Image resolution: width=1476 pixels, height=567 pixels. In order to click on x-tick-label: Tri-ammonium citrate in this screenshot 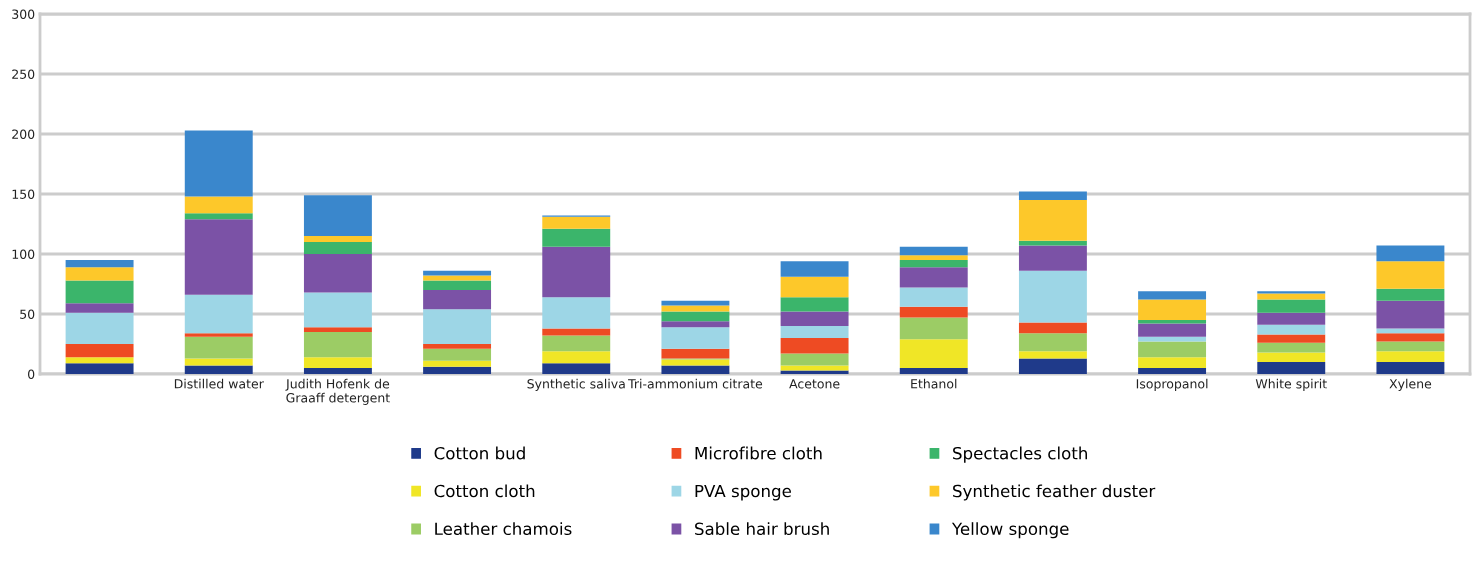, I will do `click(695, 383)`.